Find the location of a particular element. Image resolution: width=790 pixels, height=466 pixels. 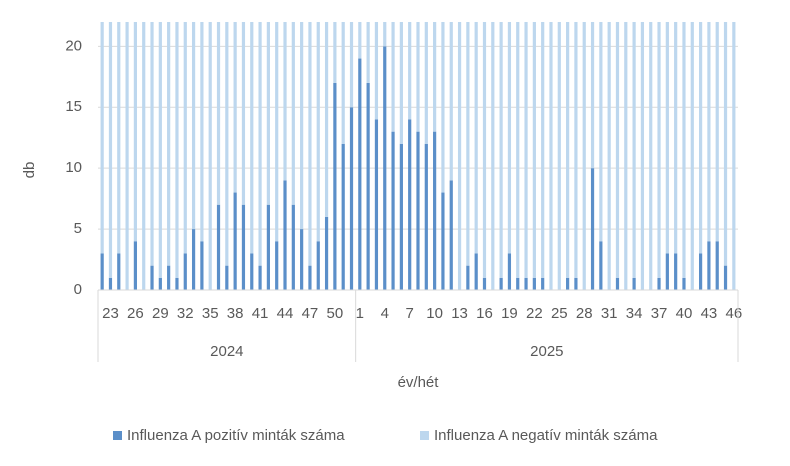

x-tick-label: 4 is located at coordinates (385, 313).